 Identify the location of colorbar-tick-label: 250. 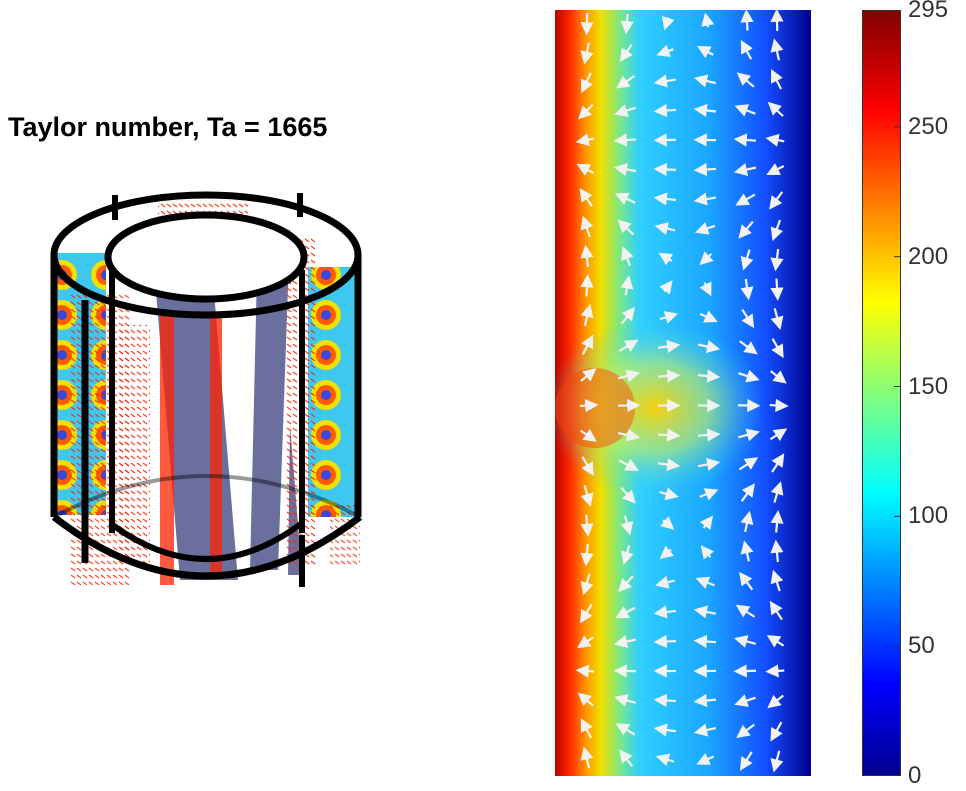
(928, 126).